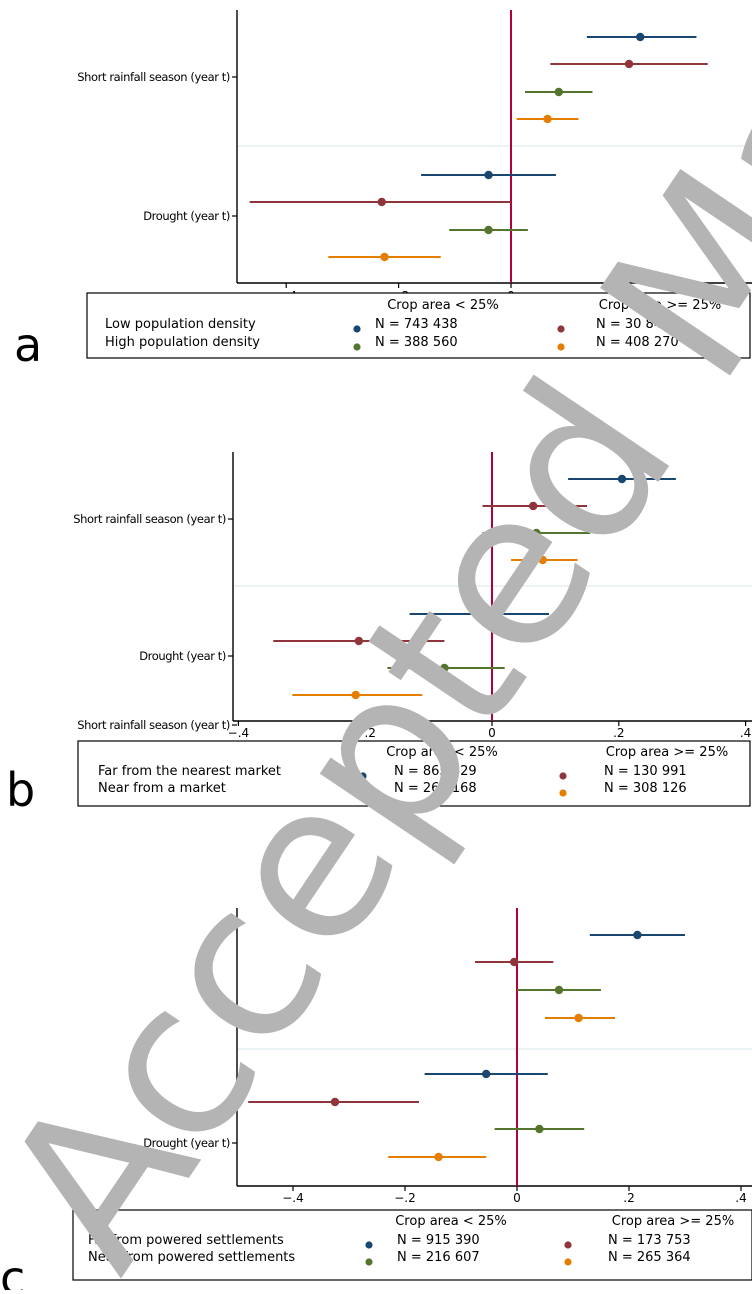 This screenshot has height=1294, width=752. Describe the element at coordinates (180, 324) in the screenshot. I see `legend-row-label: Low population density` at that location.